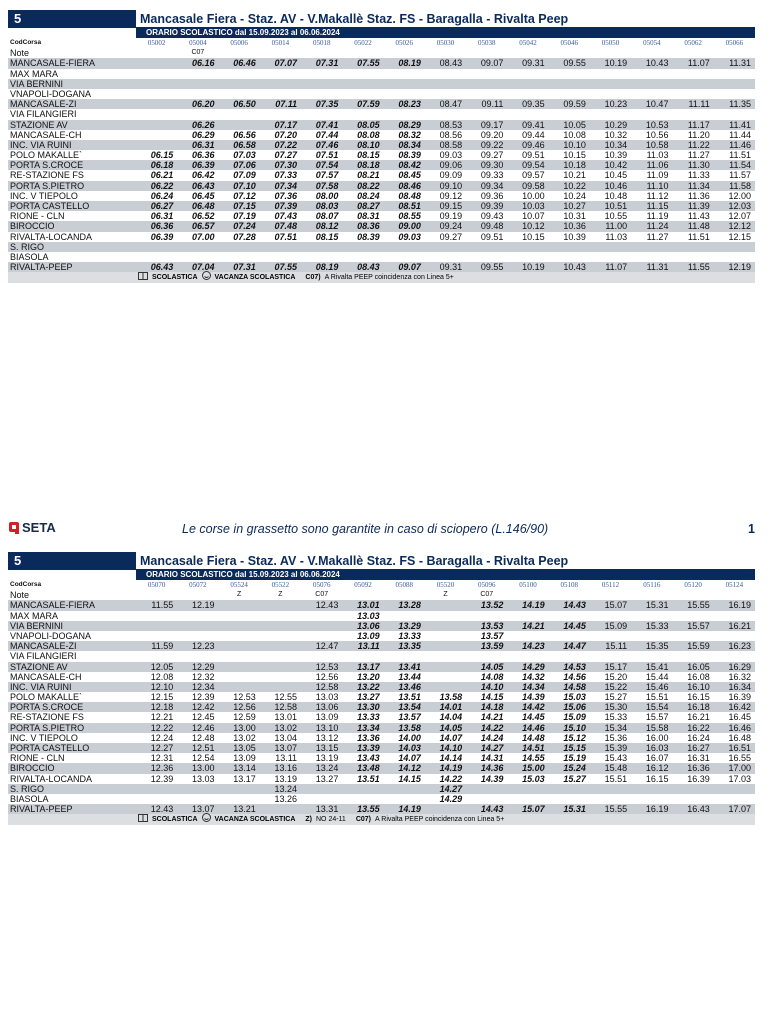 The image size is (768, 1024). I want to click on time-cell: 08.43, so click(368, 267).